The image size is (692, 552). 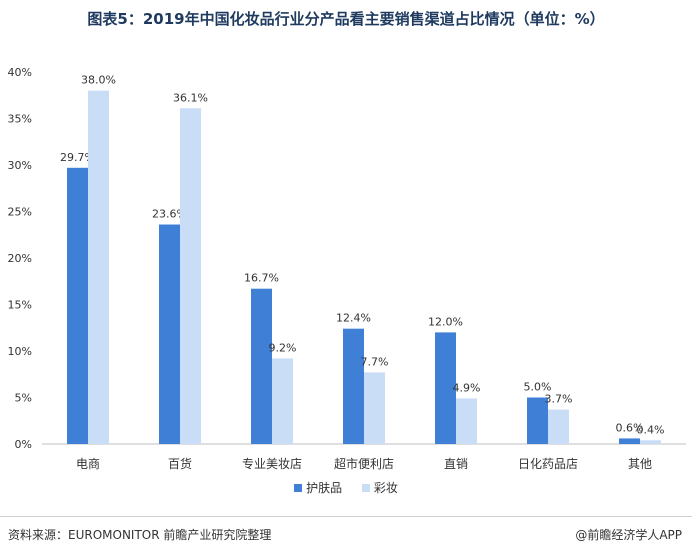 I want to click on x-tick-label: 日化药品店, so click(x=548, y=464).